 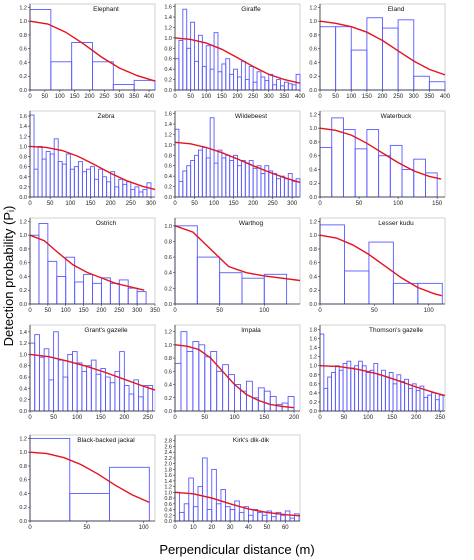 What do you see at coordinates (106, 440) in the screenshot?
I see `chart-title: Black-backed jackal` at bounding box center [106, 440].